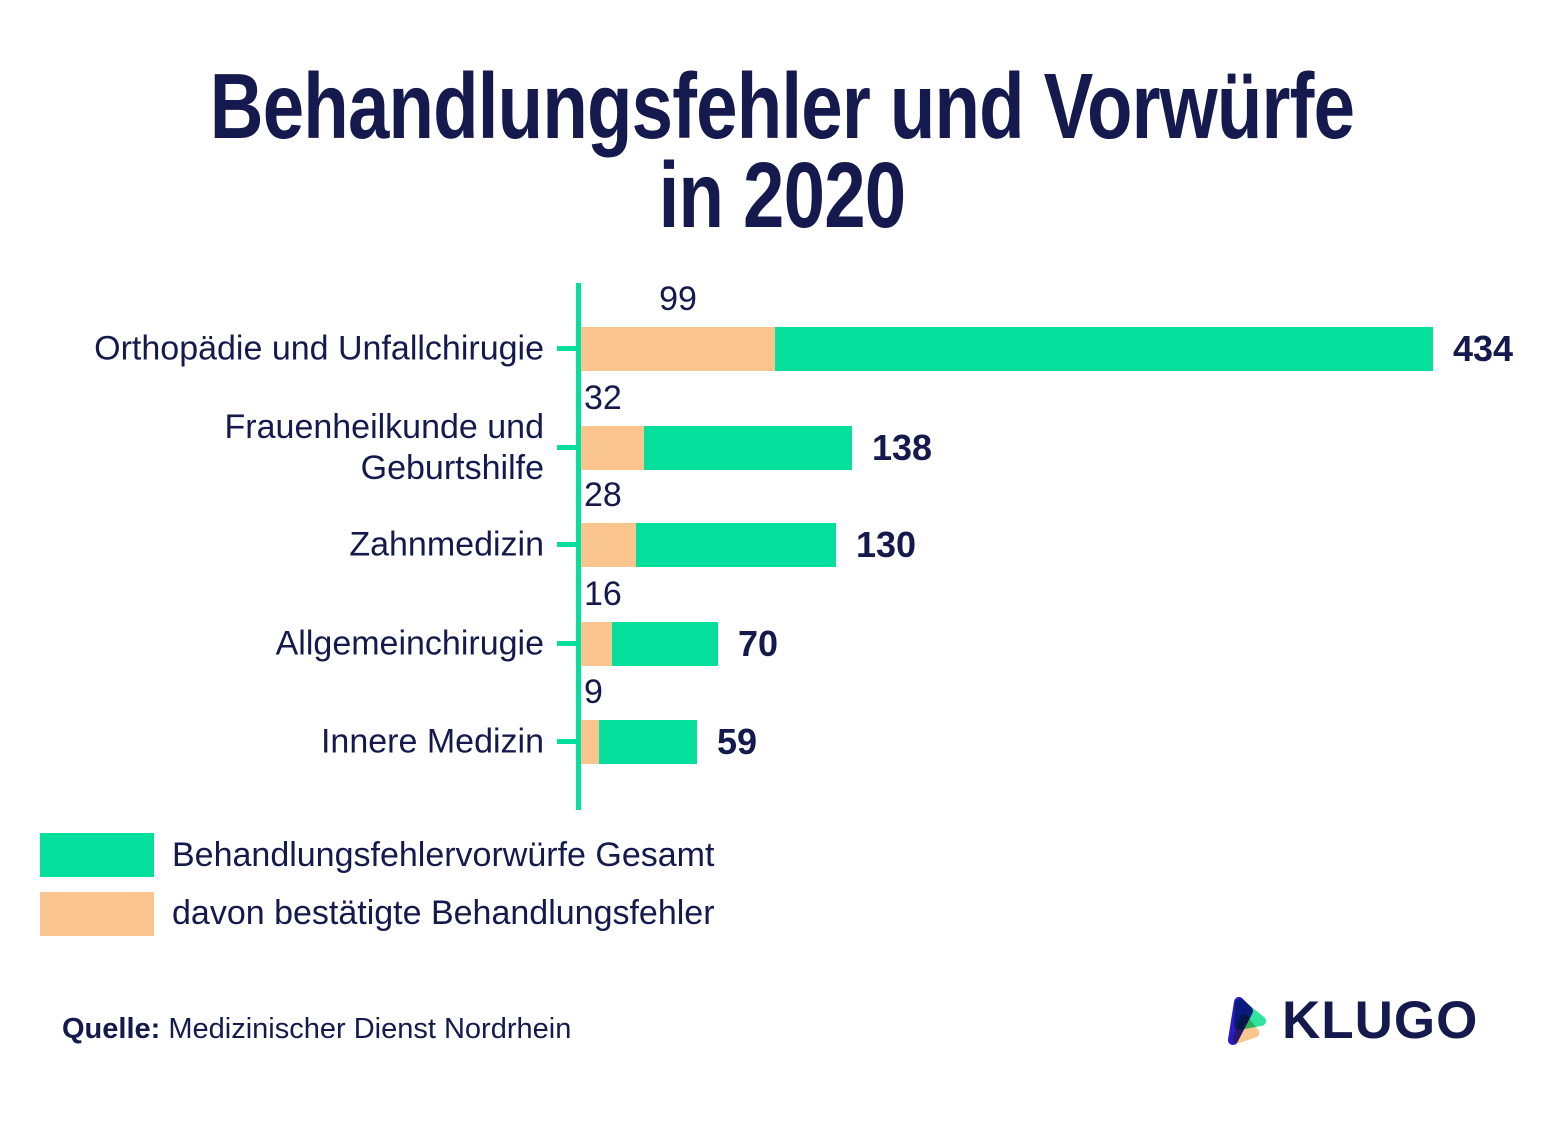  I want to click on legend-label-confirmed: davon bestätigte Behandlungsfehler, so click(443, 913).